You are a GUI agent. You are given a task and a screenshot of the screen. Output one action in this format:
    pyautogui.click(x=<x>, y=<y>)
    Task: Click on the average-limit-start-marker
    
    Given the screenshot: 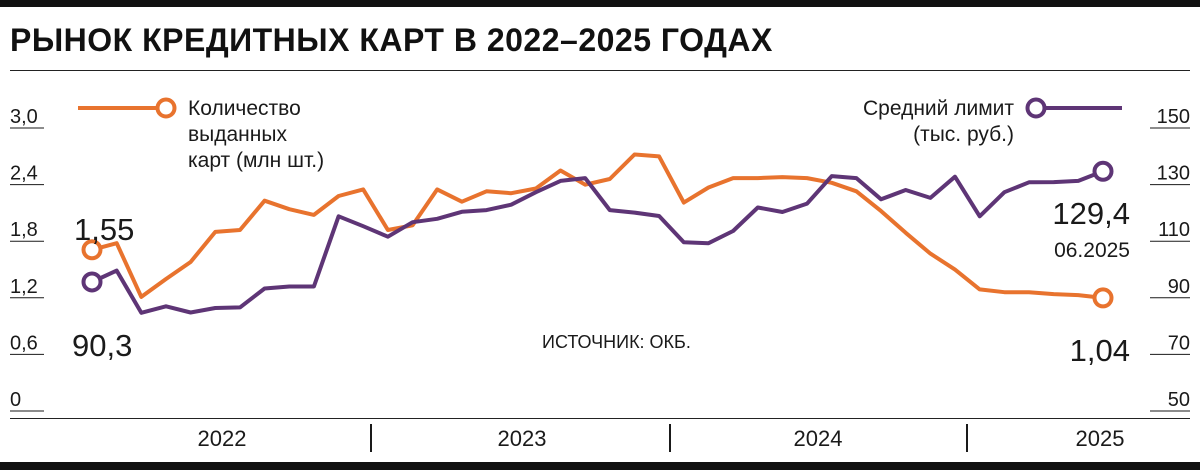 What is the action you would take?
    pyautogui.click(x=92, y=282)
    